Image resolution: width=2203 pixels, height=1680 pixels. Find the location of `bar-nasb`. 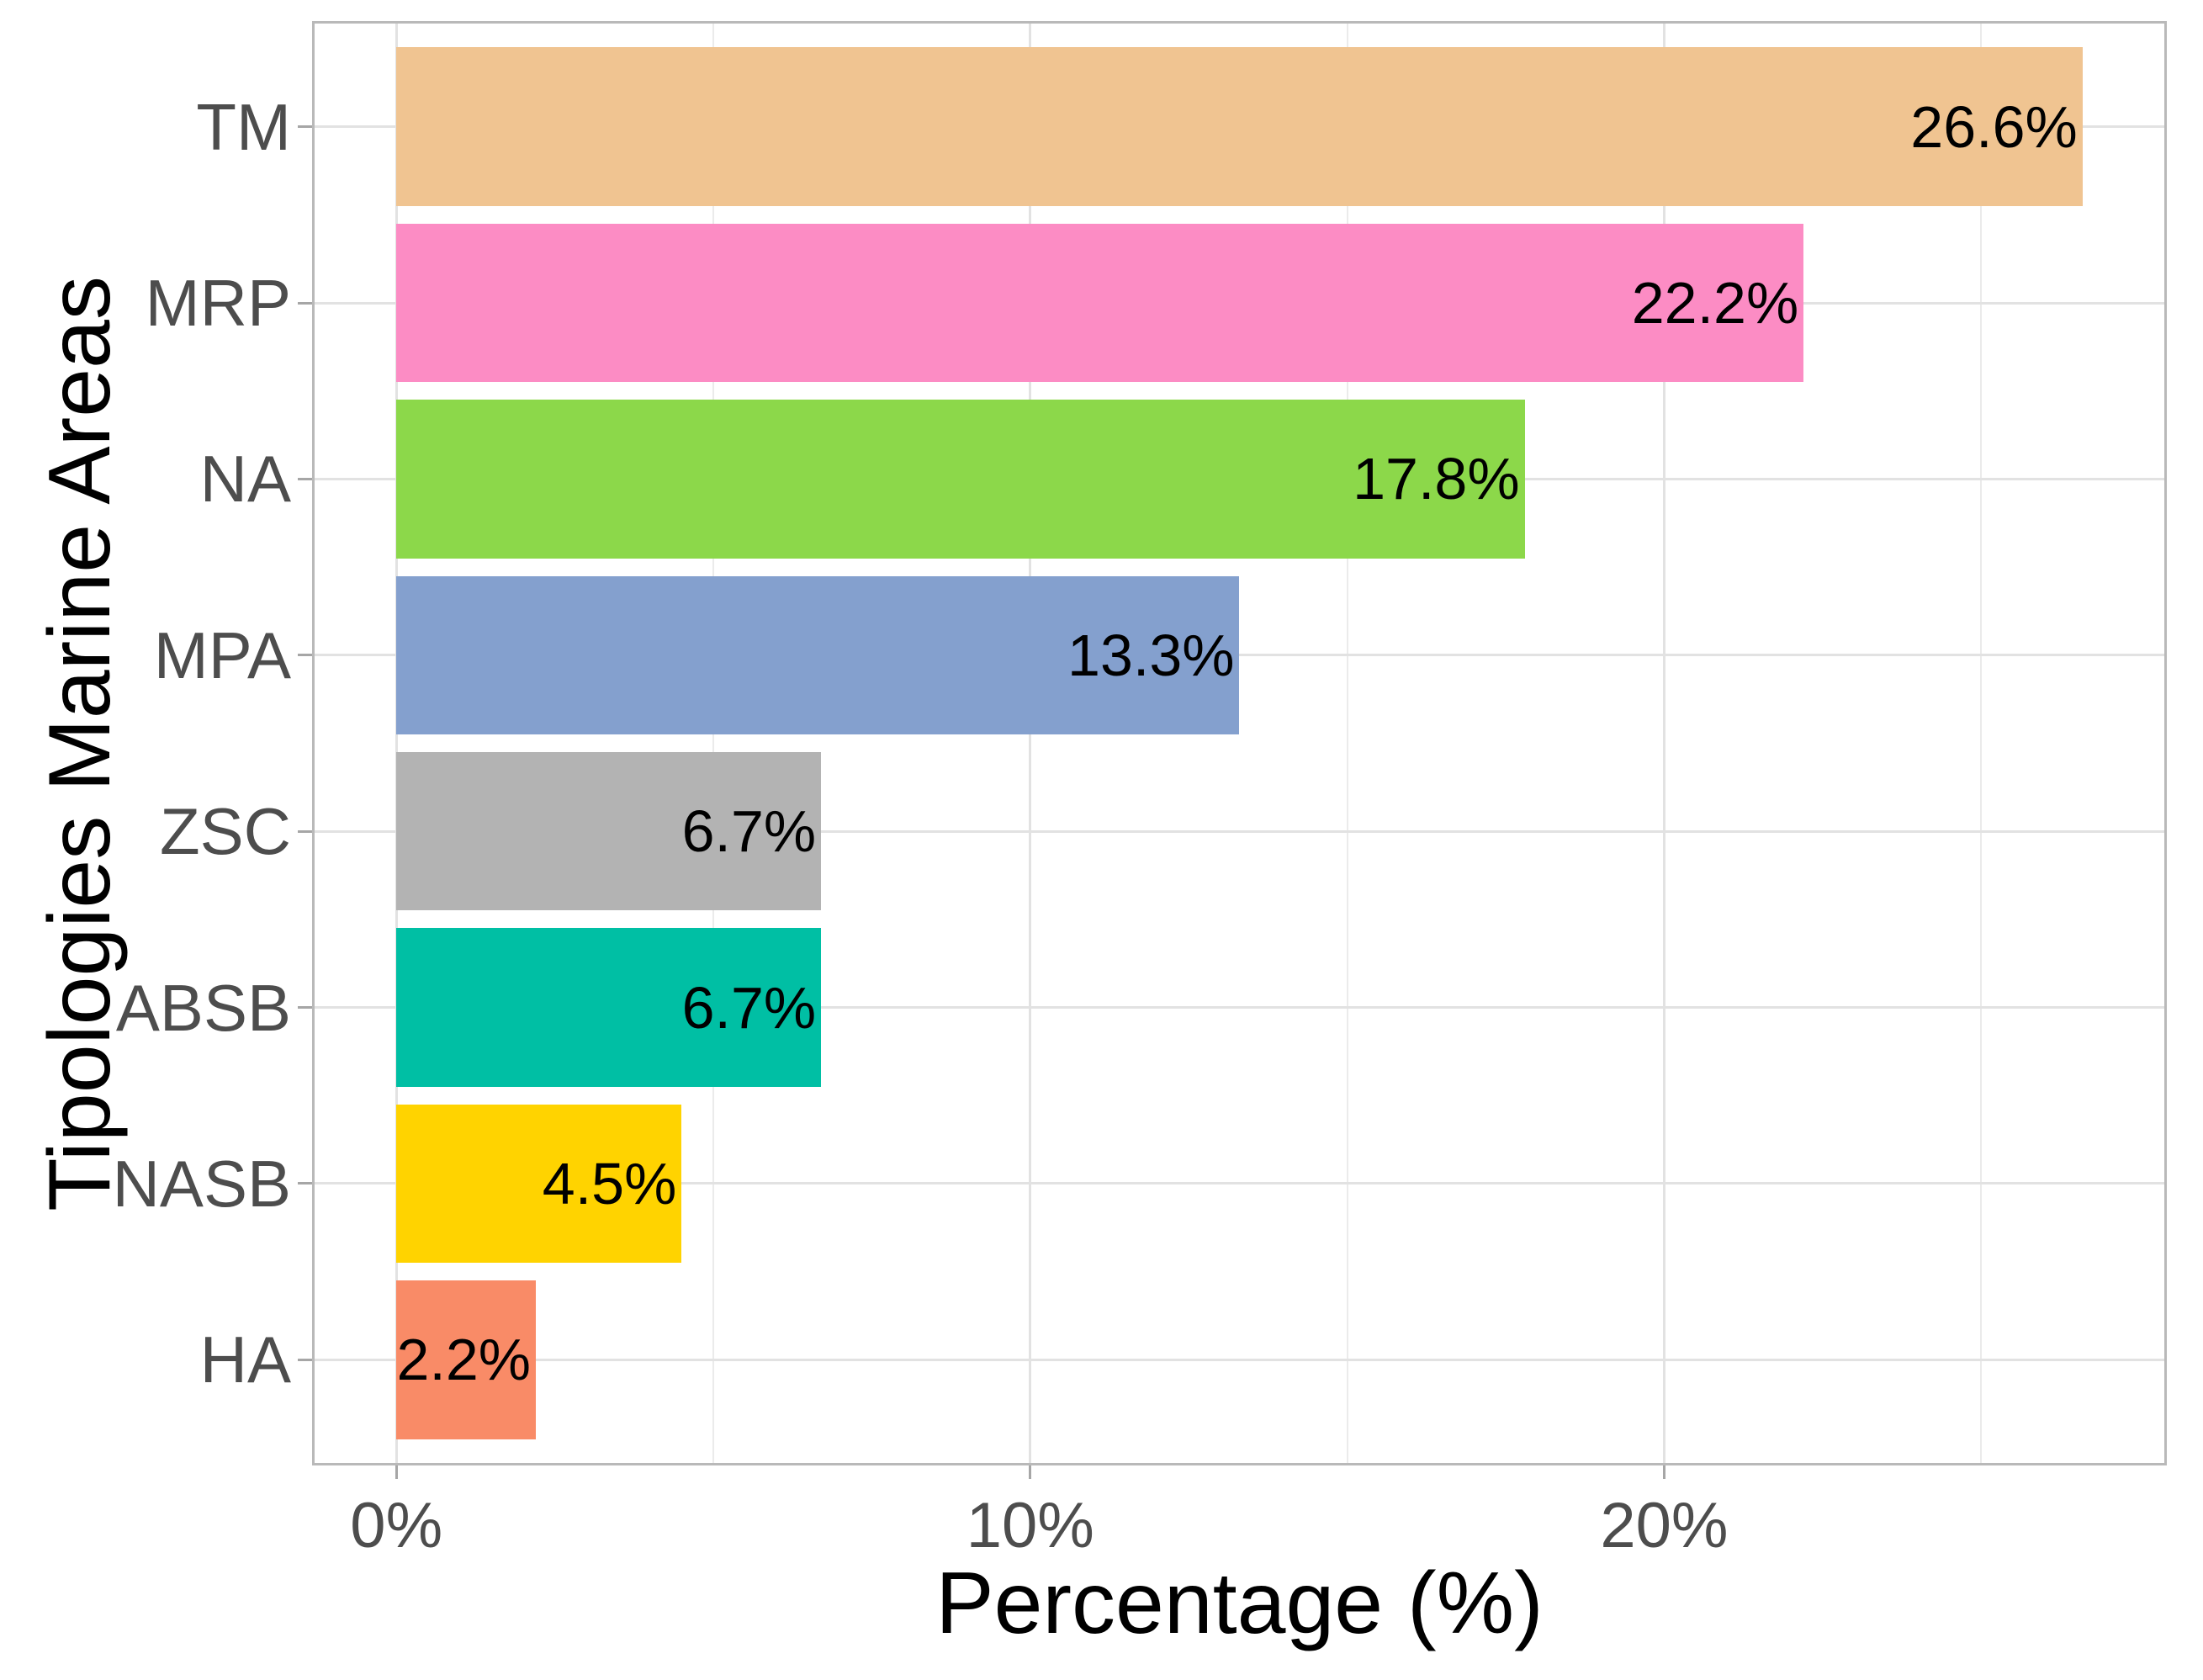

bar-nasb is located at coordinates (539, 1184).